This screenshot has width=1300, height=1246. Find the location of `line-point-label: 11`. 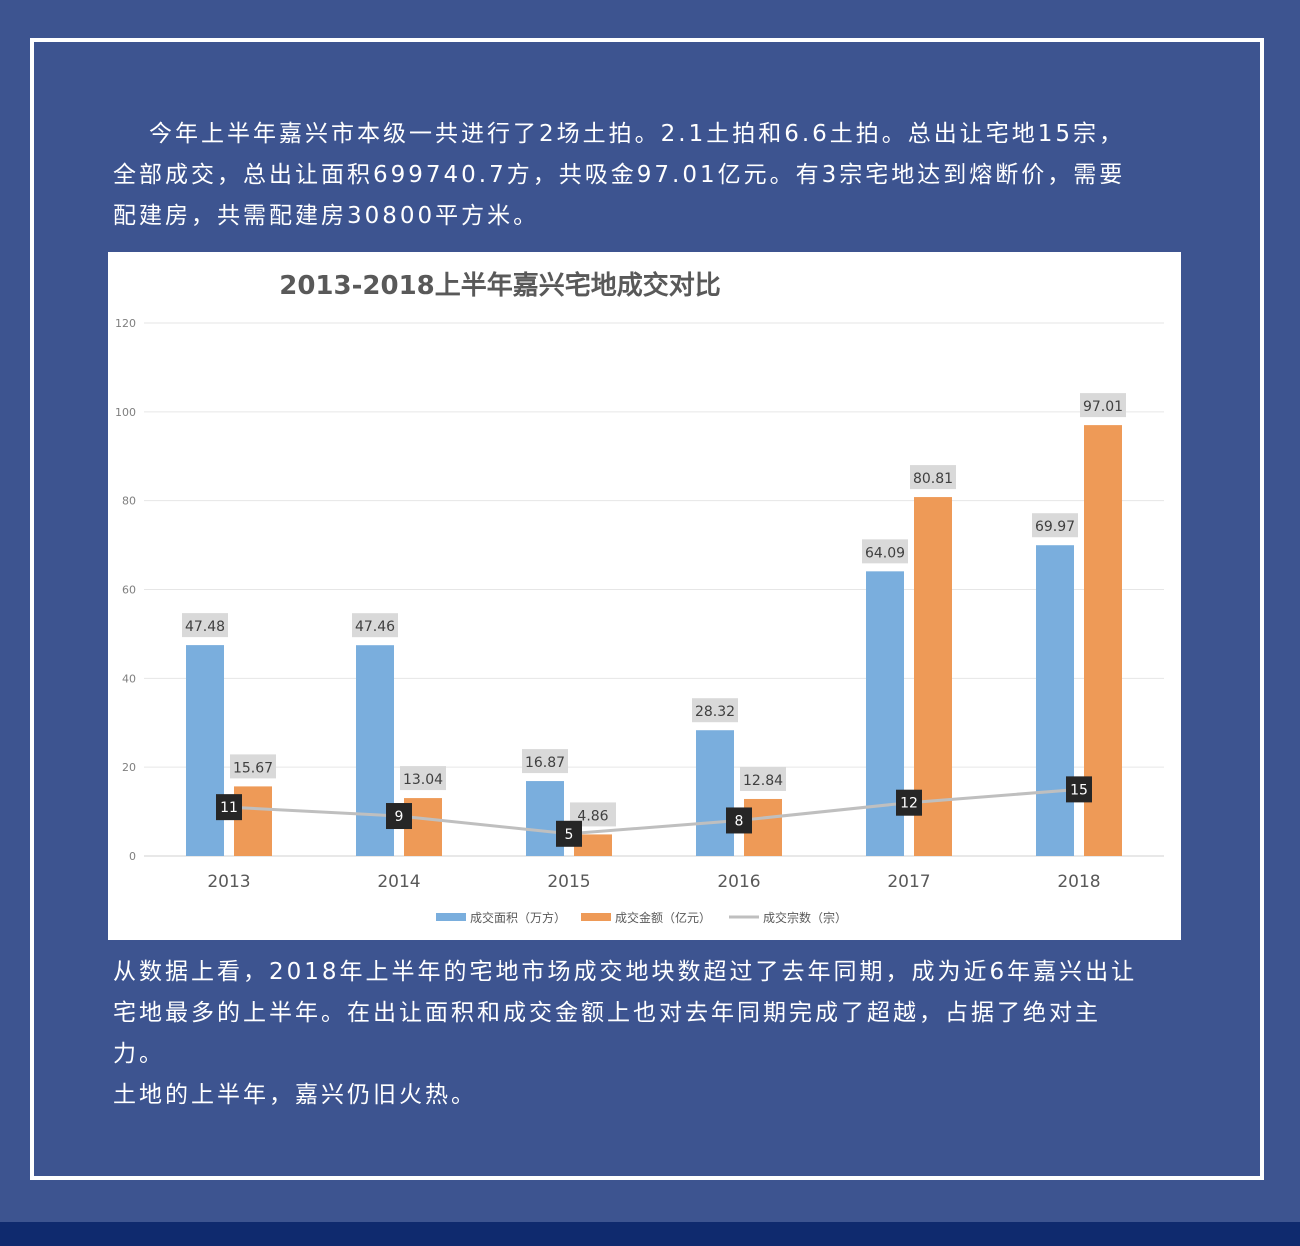

line-point-label: 11 is located at coordinates (229, 808).